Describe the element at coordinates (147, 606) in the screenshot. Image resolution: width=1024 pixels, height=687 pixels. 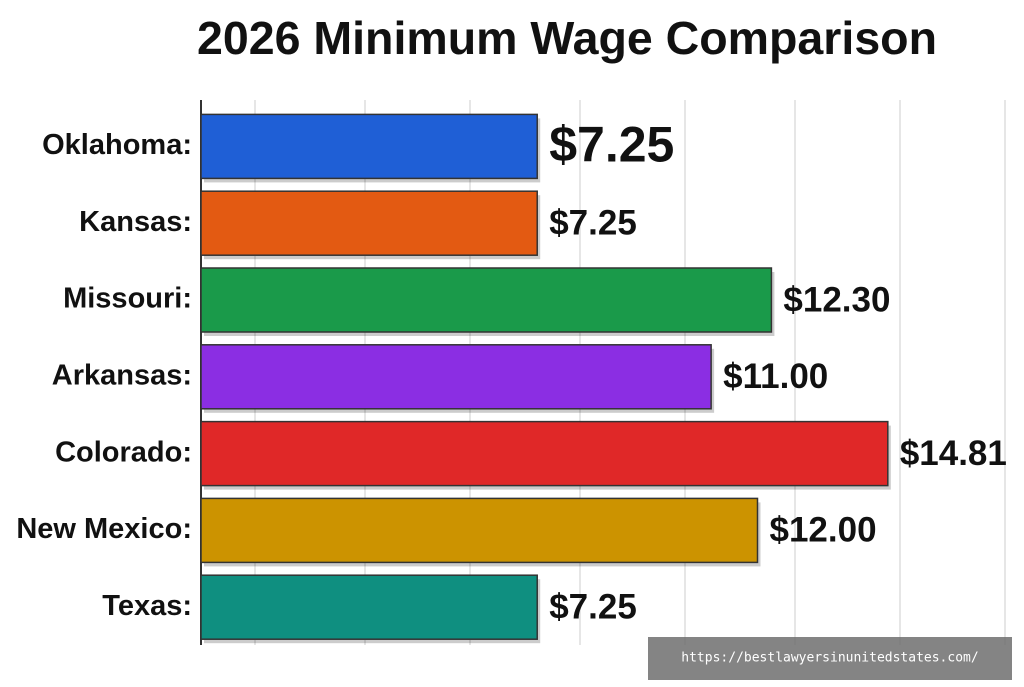
I see `category-label: Texas:` at that location.